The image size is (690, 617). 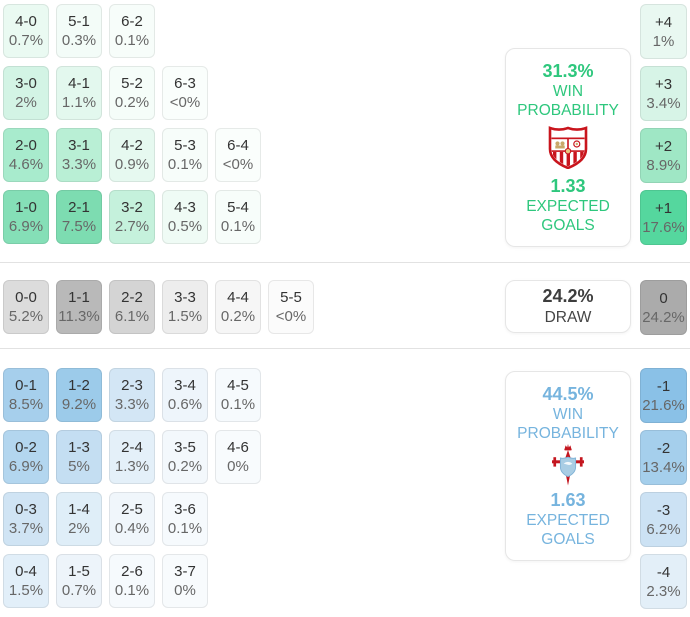 I want to click on score-cell: 2-1 7.5%, so click(x=79, y=217).